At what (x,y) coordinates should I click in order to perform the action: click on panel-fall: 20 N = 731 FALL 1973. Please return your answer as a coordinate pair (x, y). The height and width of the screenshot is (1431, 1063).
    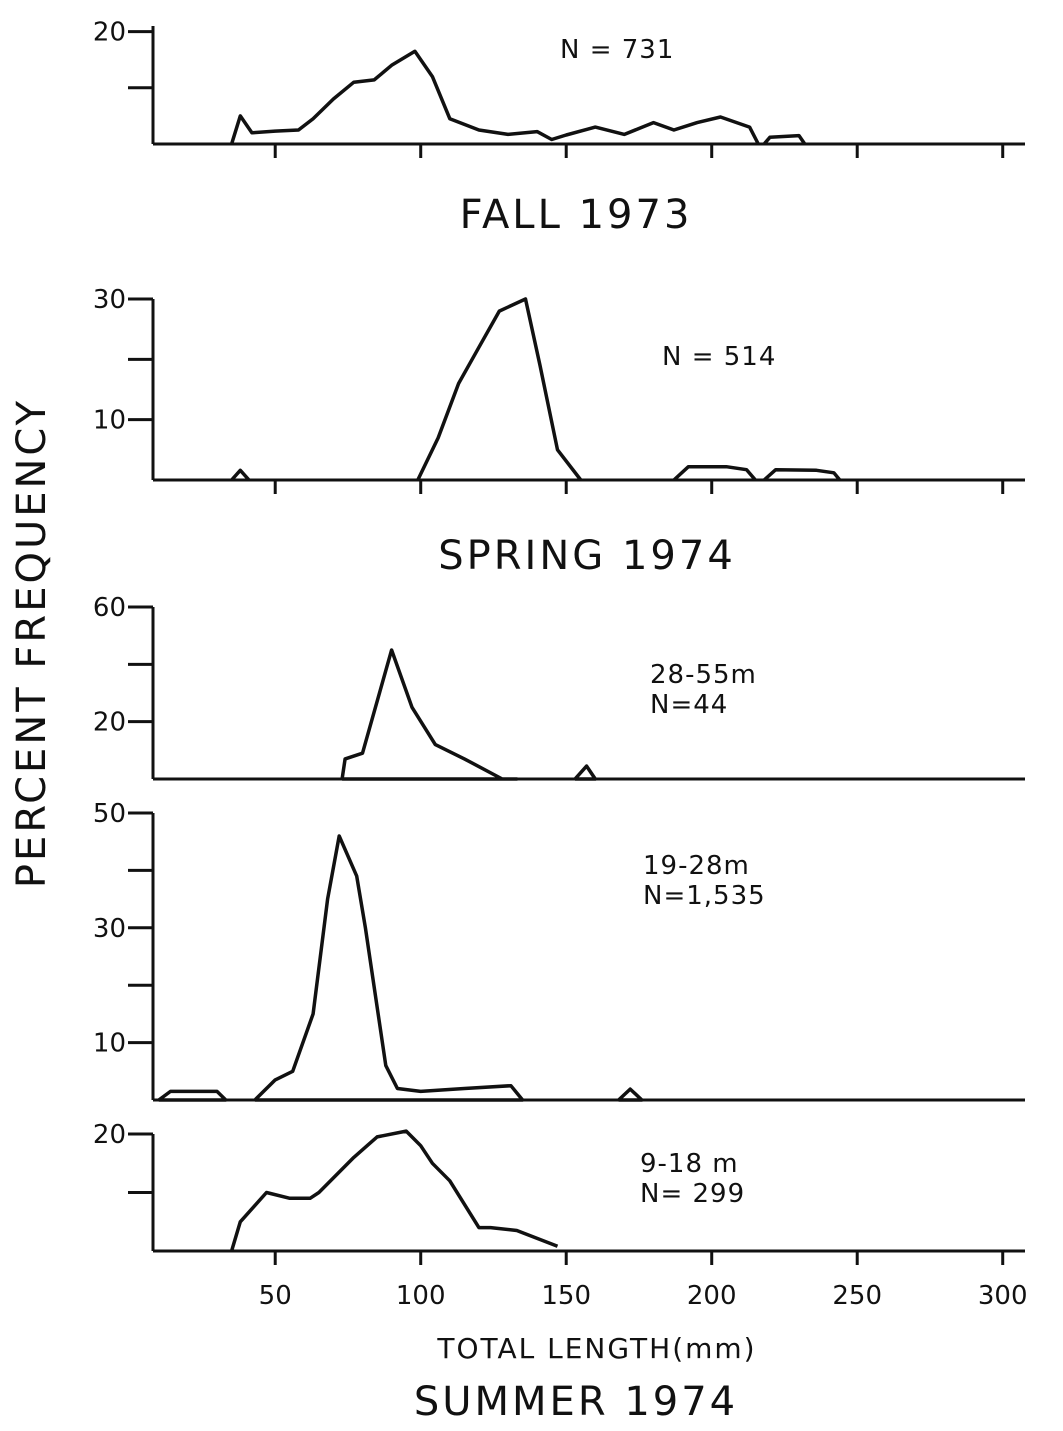
    Looking at the image, I should click on (559, 128).